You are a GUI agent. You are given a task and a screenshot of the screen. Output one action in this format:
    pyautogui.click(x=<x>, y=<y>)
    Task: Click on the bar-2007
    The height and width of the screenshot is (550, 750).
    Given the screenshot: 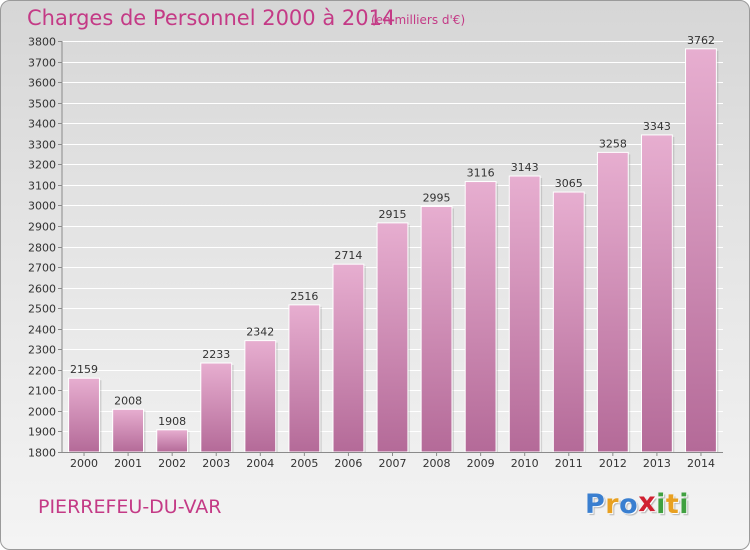 What is the action you would take?
    pyautogui.click(x=392, y=337)
    